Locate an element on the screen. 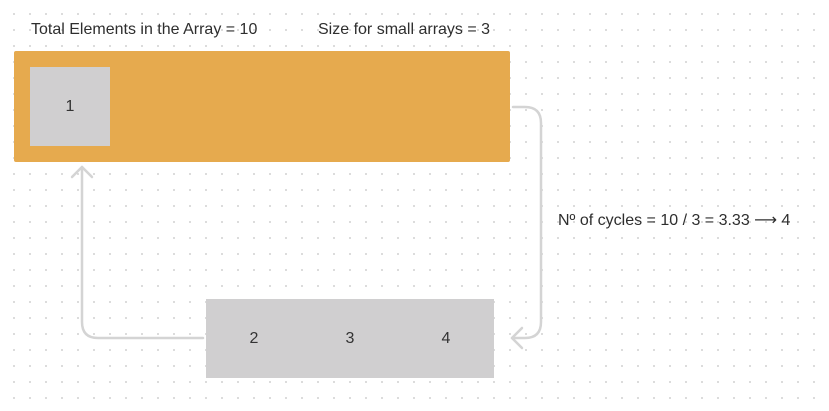 The width and height of the screenshot is (829, 411). arrow-down-right-connector-icon is located at coordinates (526, 227).